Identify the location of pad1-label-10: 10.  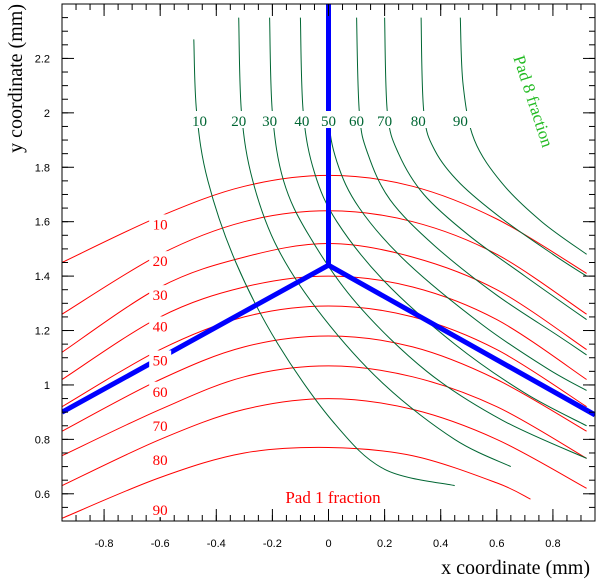
(160, 225).